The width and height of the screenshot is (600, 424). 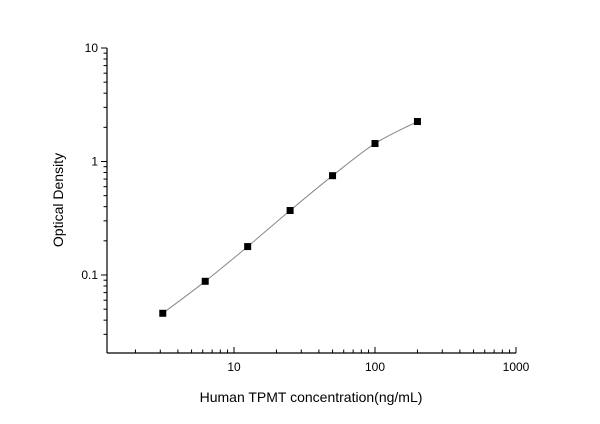 What do you see at coordinates (94, 162) in the screenshot?
I see `y-tick-label: 1` at bounding box center [94, 162].